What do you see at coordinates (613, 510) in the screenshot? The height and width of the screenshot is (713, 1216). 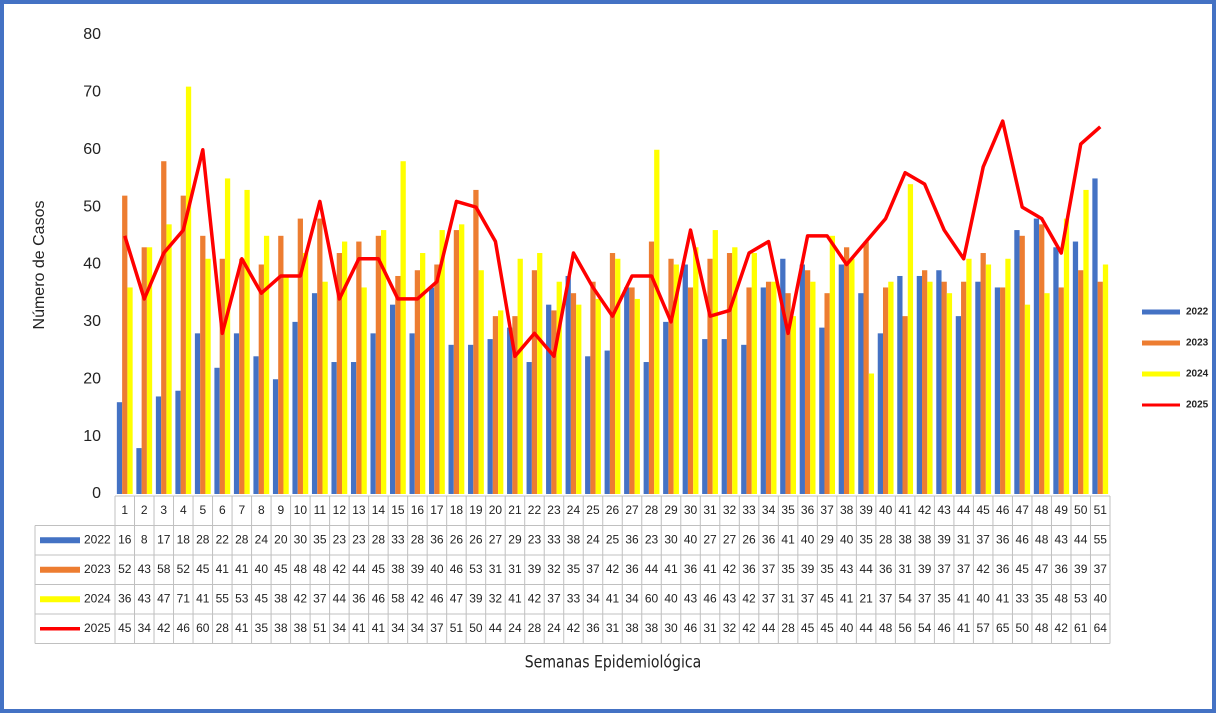 I see `x-tick-label: 26` at bounding box center [613, 510].